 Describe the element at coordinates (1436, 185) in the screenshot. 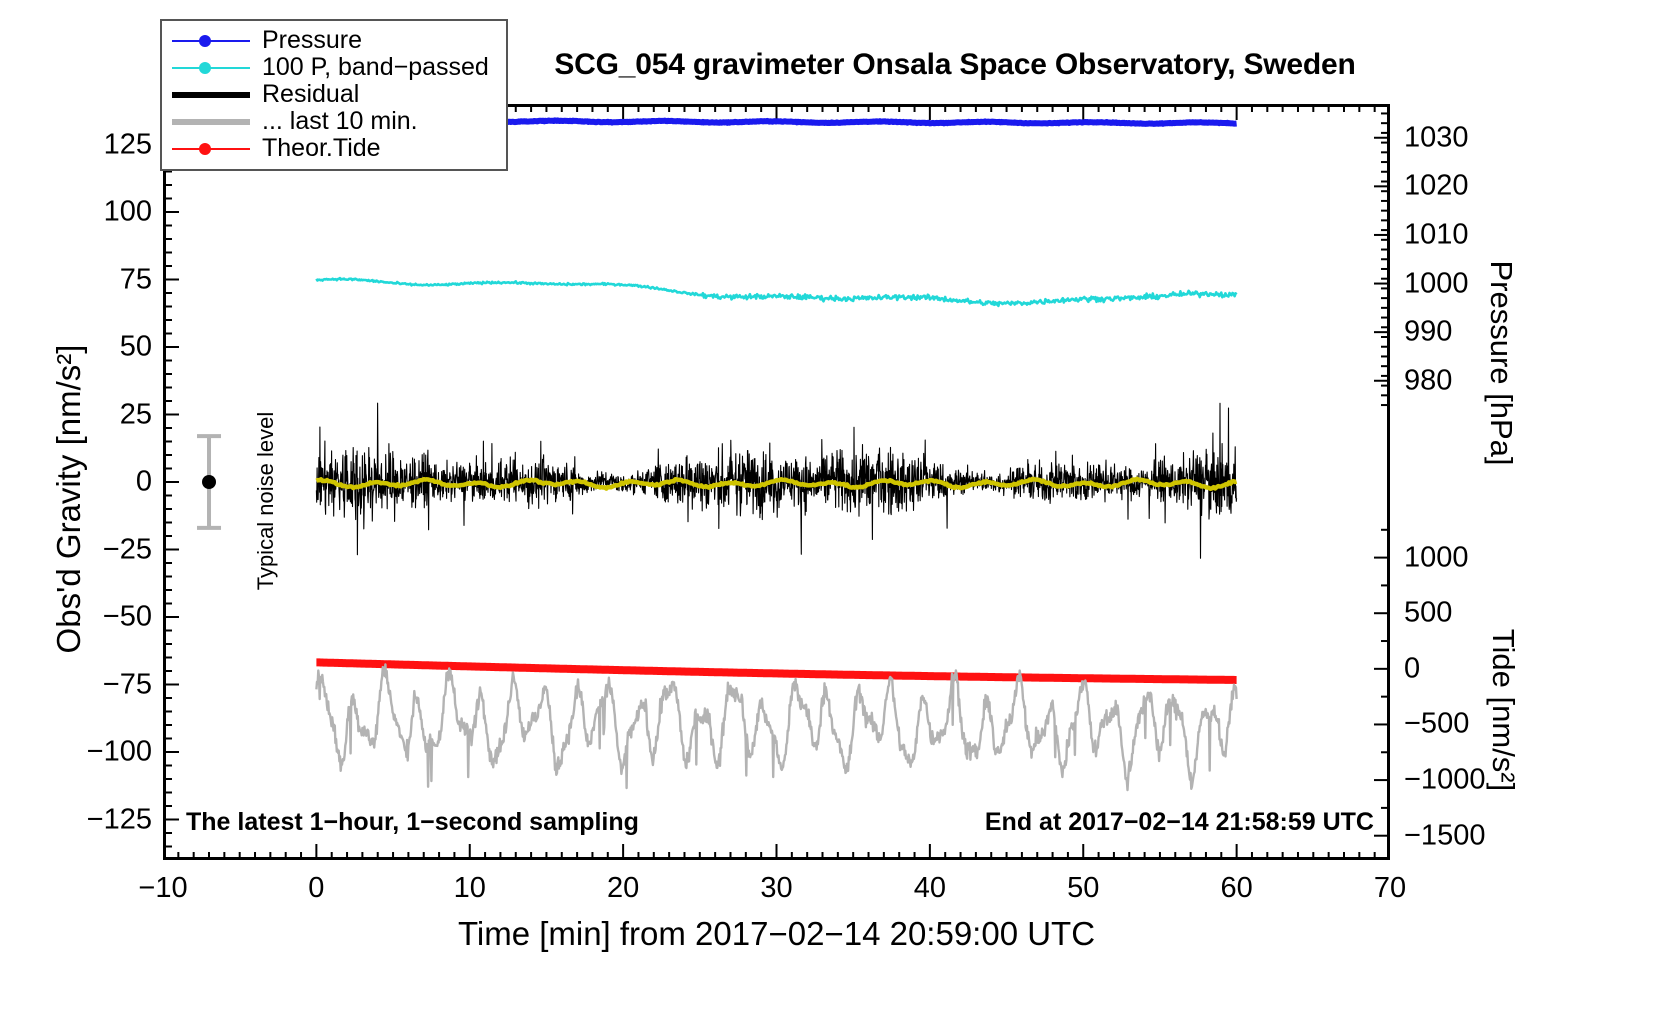

I see `pressure-tick-label: 1020` at that location.